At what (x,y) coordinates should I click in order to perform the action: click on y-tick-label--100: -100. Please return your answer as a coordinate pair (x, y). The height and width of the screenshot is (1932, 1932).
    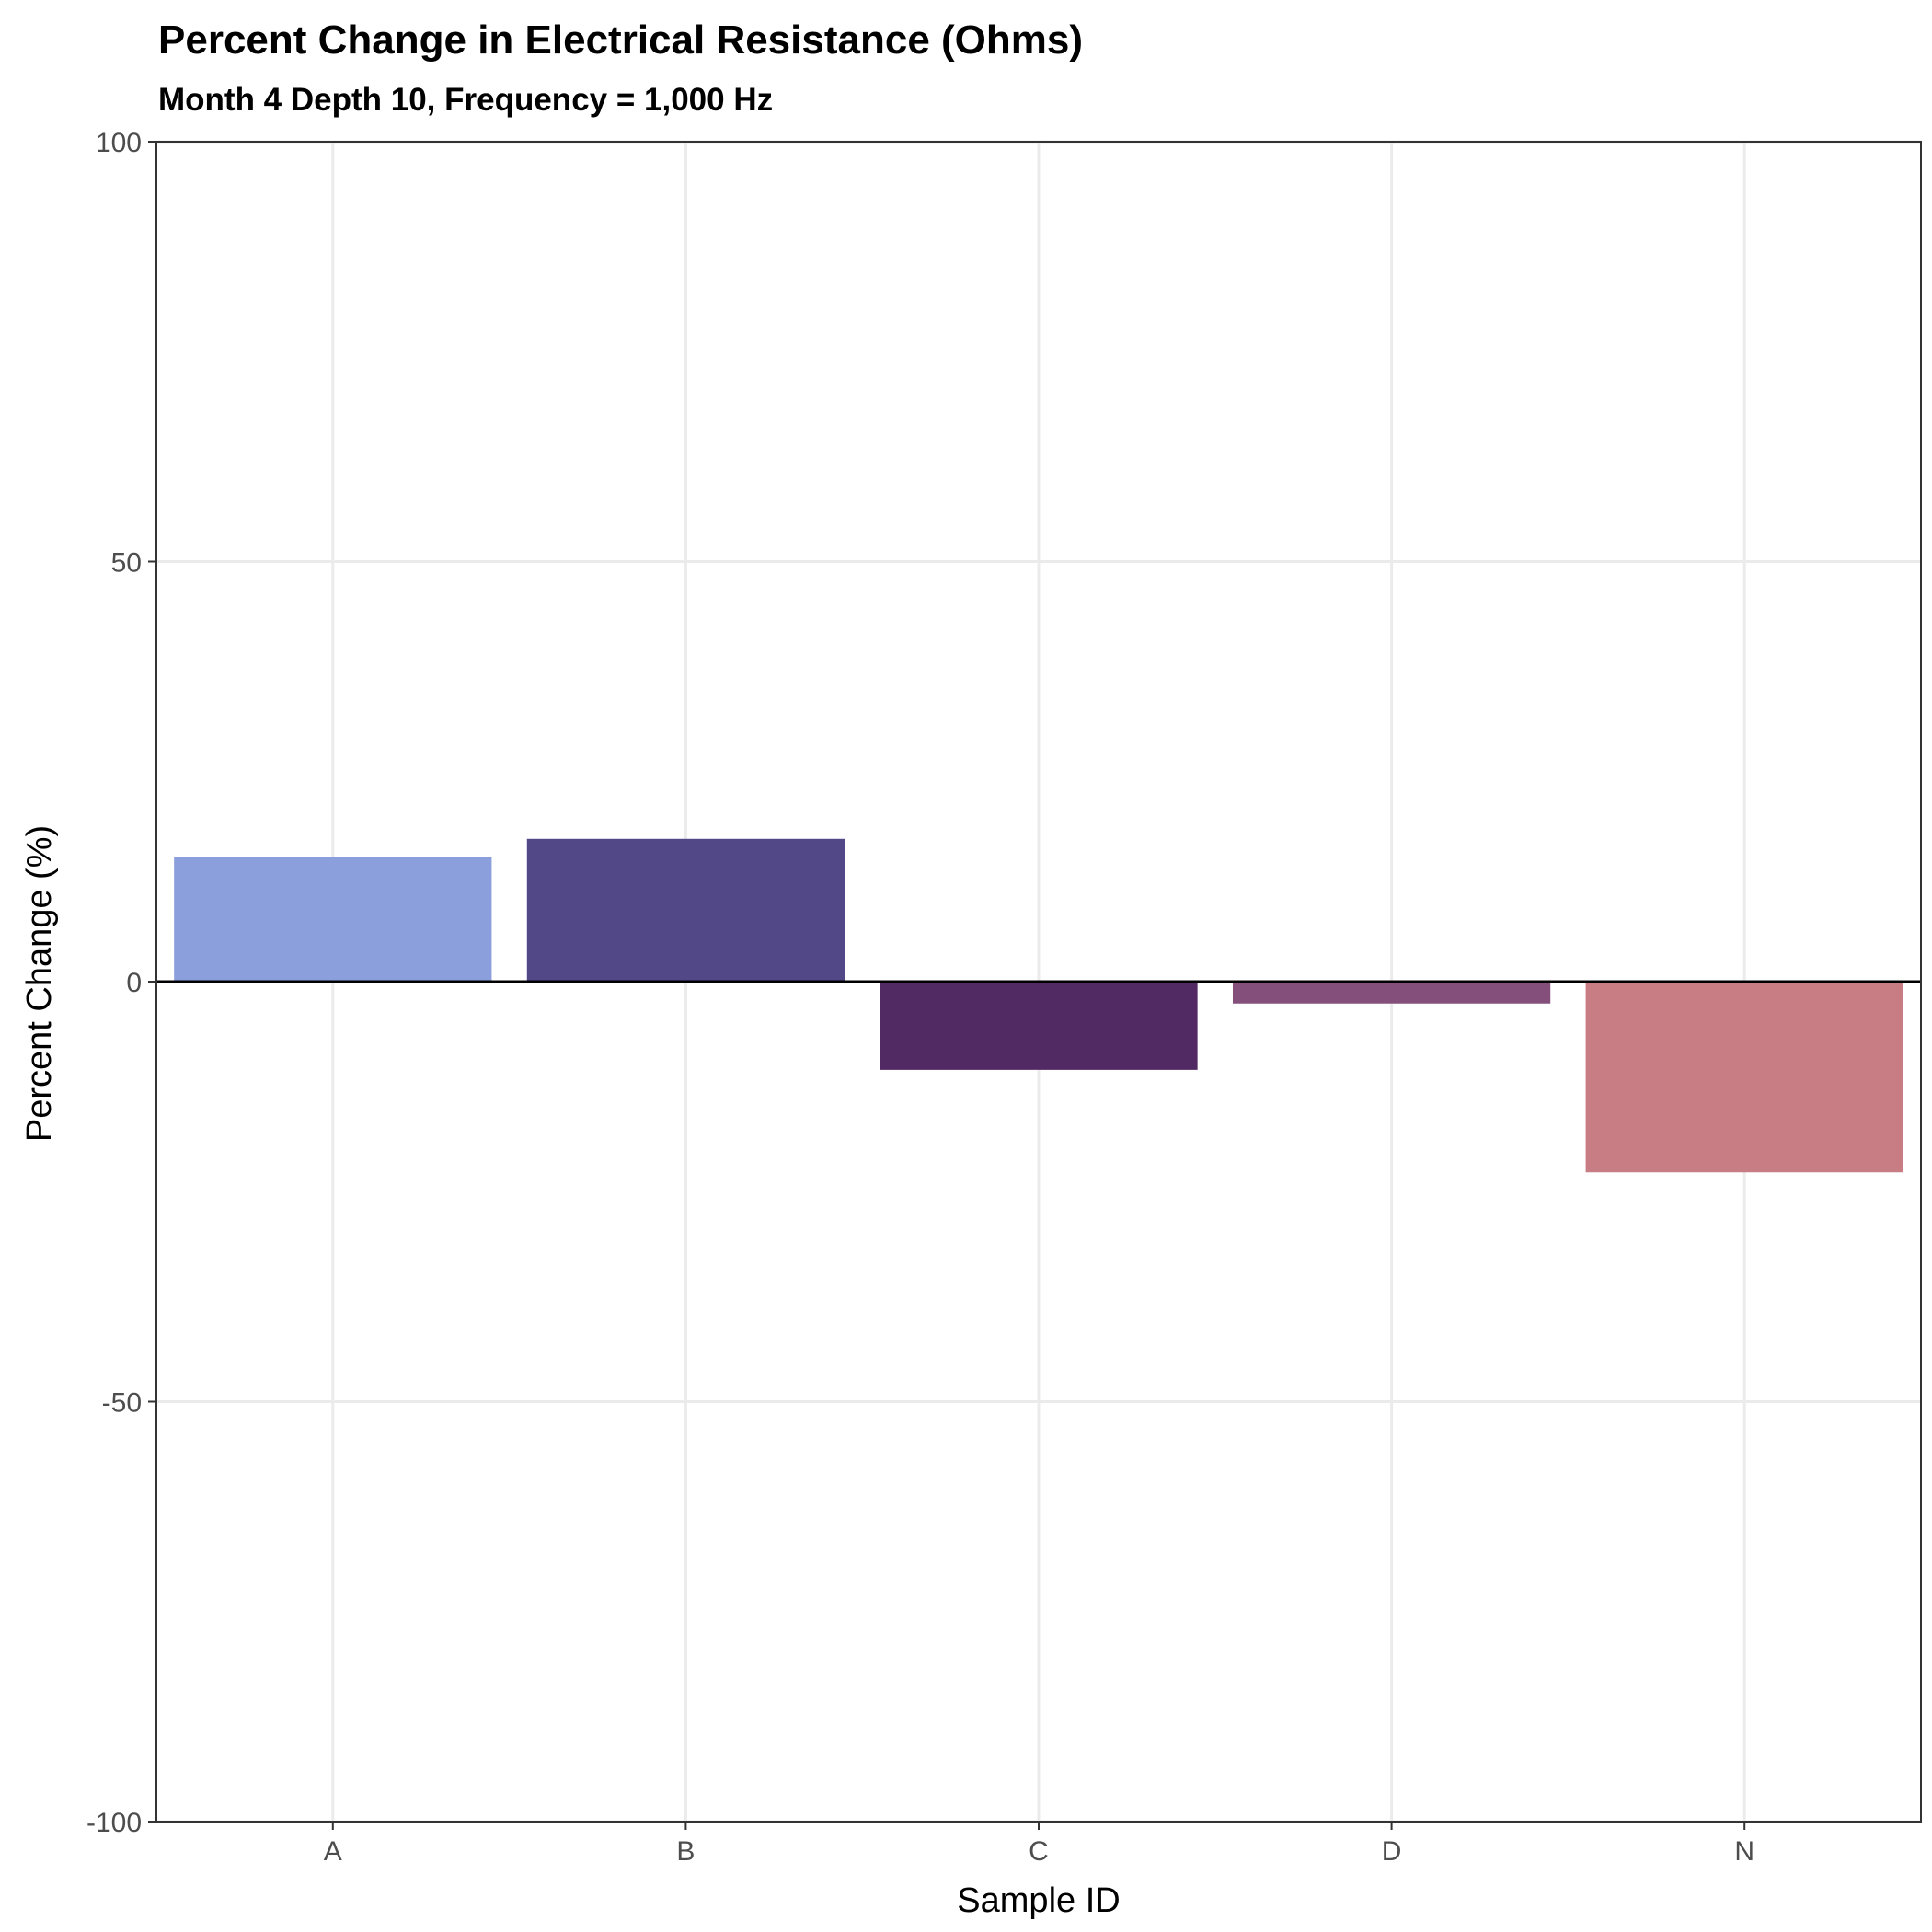
    Looking at the image, I should click on (114, 1823).